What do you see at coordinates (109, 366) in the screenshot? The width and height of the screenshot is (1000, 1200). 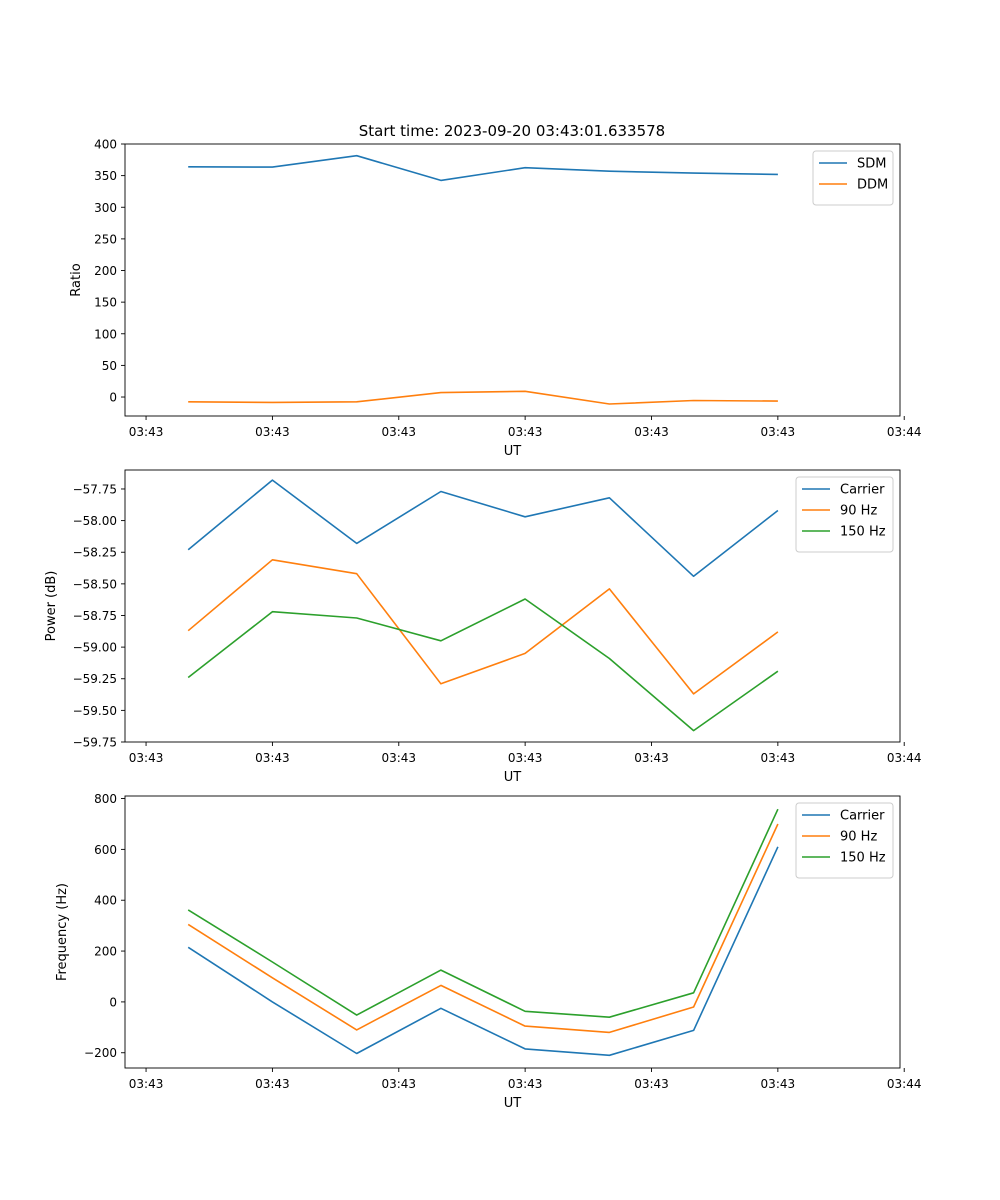 I see `y-tick-label: 50` at bounding box center [109, 366].